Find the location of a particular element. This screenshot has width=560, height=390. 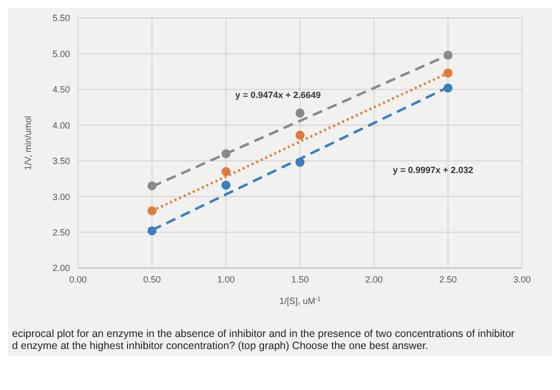

x-tick-label: 2.50 is located at coordinates (448, 279).